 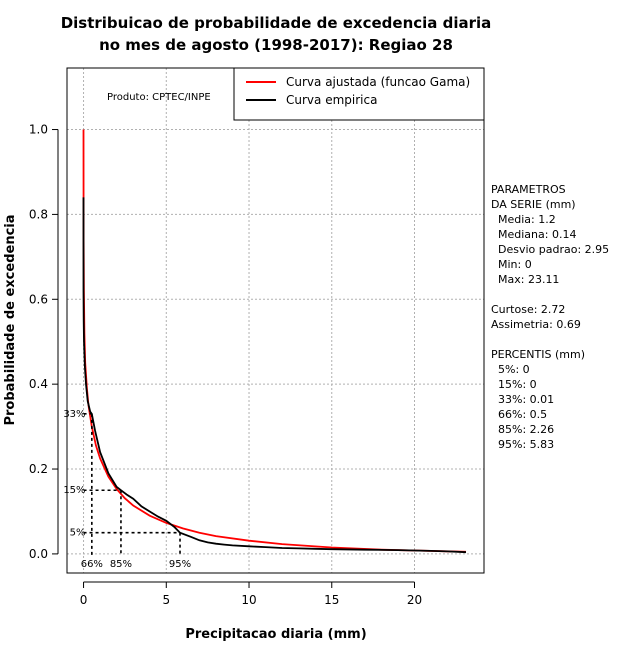 I want to click on y-tick-label: 0.4, so click(x=38, y=384).